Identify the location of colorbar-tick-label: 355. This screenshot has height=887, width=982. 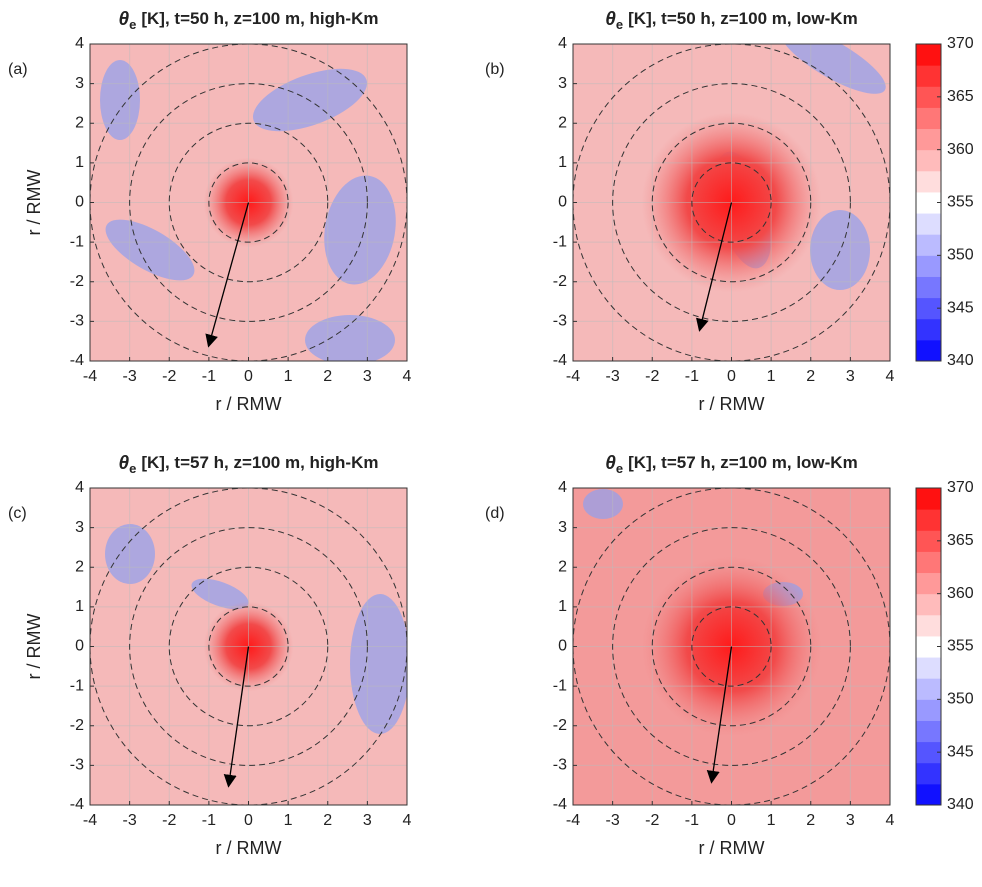
(960, 202).